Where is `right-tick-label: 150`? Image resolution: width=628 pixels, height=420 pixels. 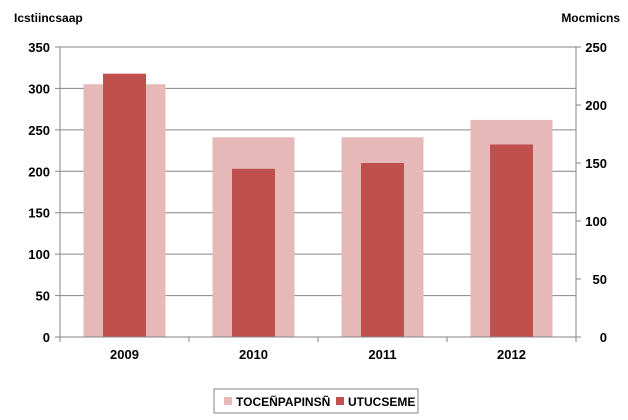
right-tick-label: 150 is located at coordinates (596, 163).